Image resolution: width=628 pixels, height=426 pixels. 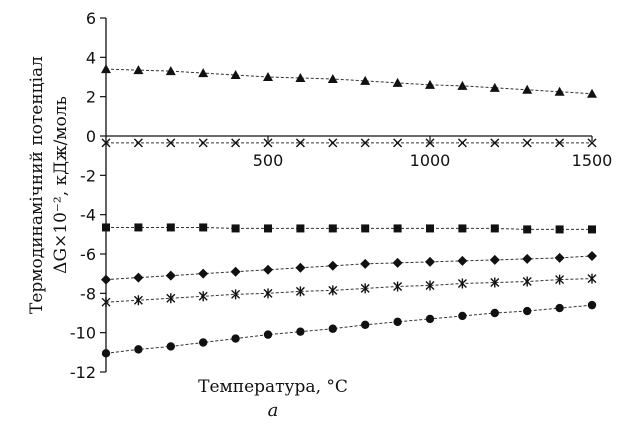 What do you see at coordinates (88, 293) in the screenshot?
I see `y-tick-label: -8` at bounding box center [88, 293].